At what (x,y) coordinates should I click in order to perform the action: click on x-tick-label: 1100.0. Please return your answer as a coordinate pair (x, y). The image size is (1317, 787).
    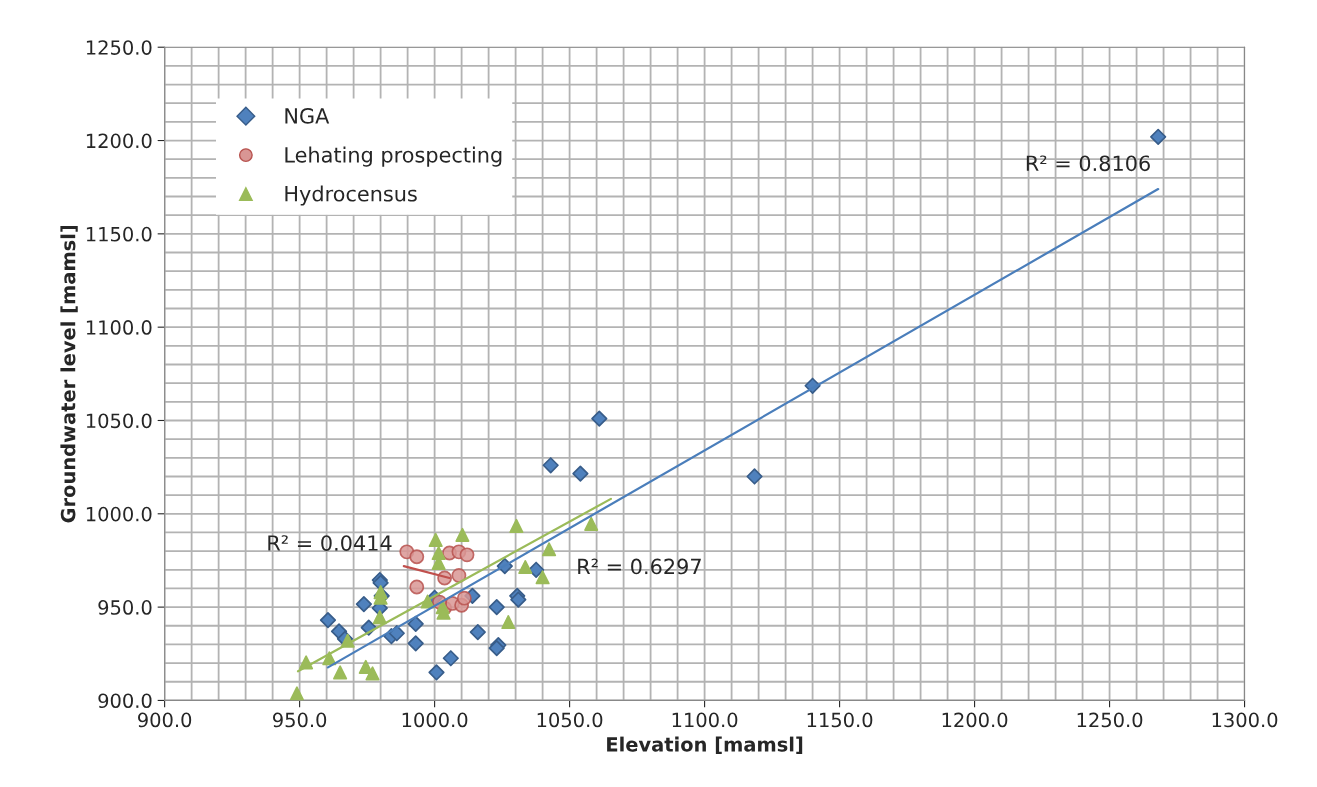
    Looking at the image, I should click on (705, 720).